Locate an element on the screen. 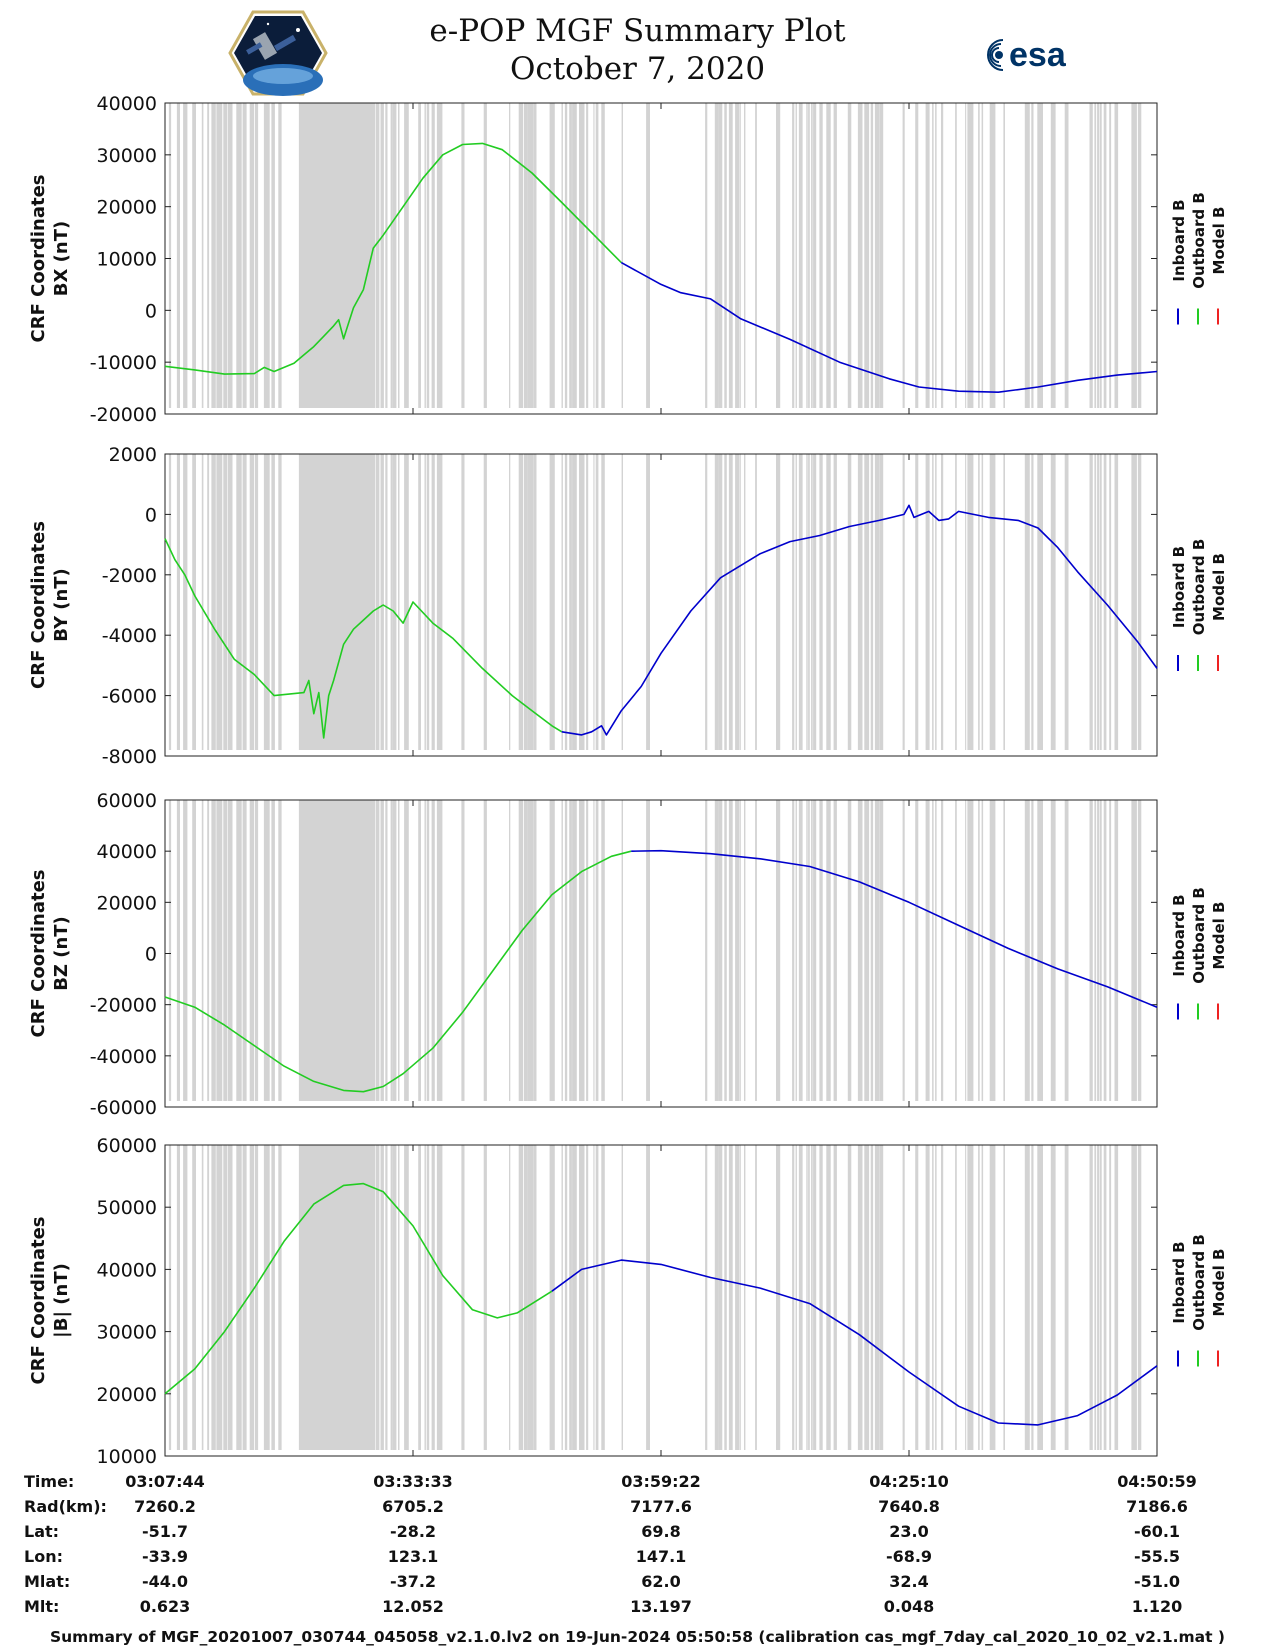  legend-label: Inboard B is located at coordinates (1179, 935).